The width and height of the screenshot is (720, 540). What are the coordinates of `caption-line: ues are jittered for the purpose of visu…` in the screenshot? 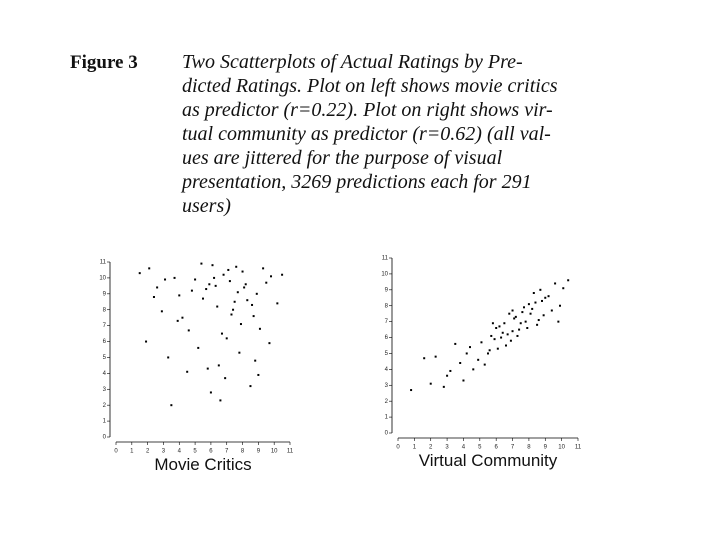 It's located at (342, 158).